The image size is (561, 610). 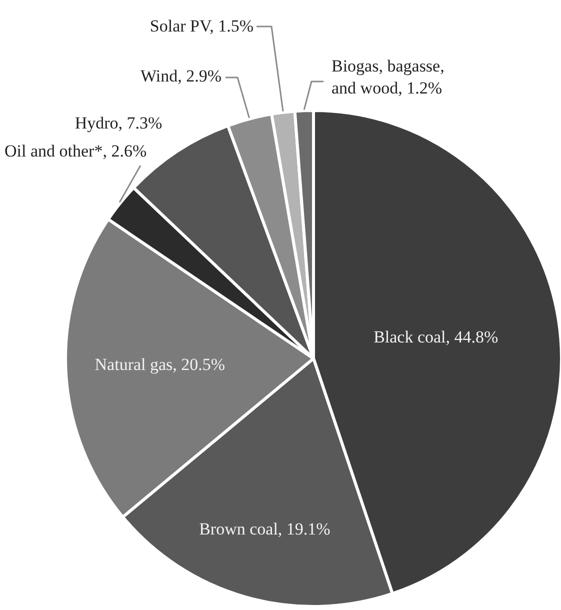 I want to click on slice-label: Hydro, 7.3%, so click(x=118, y=123).